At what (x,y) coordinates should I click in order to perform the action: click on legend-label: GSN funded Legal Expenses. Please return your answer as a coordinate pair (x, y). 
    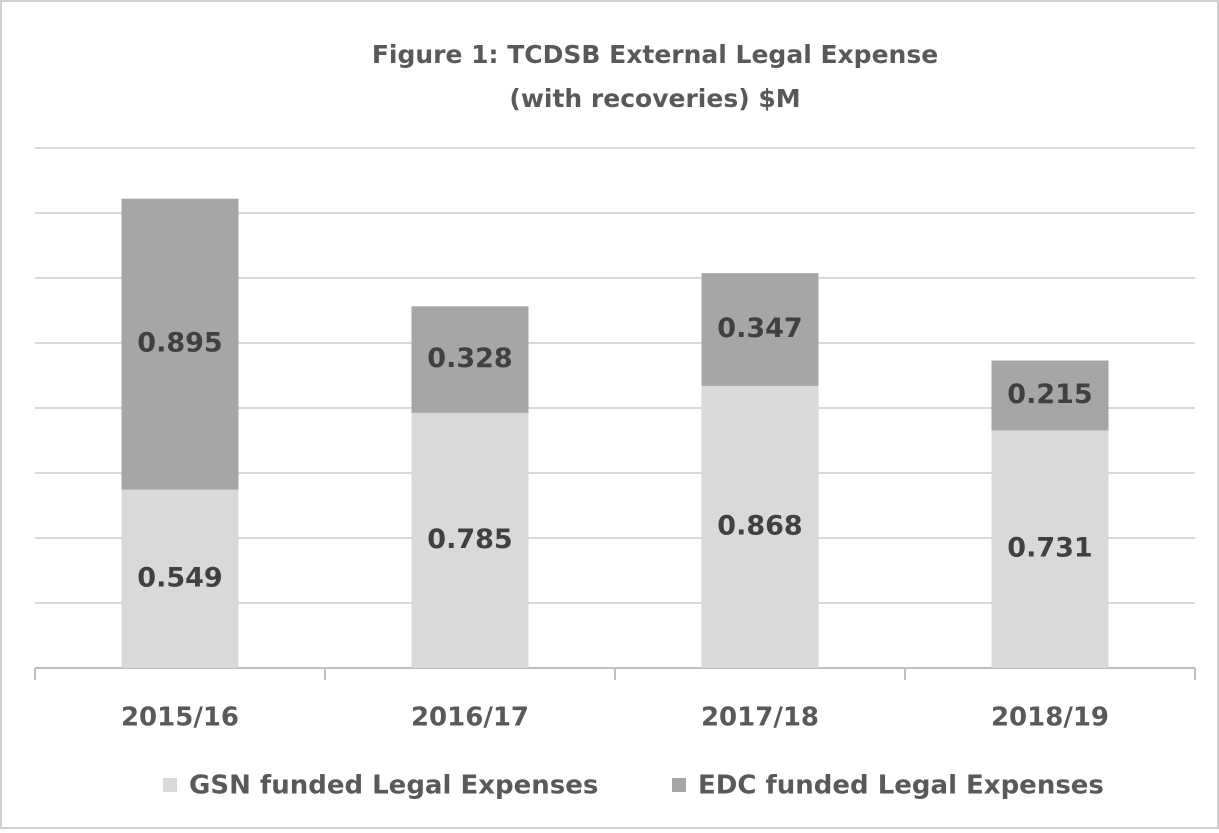
    Looking at the image, I should click on (393, 786).